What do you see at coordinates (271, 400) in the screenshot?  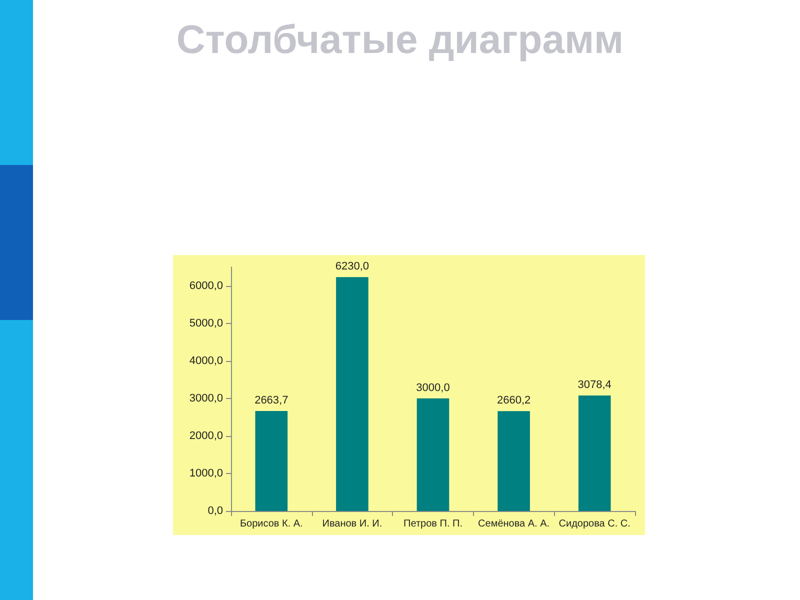 I see `data-label: 2663,7` at bounding box center [271, 400].